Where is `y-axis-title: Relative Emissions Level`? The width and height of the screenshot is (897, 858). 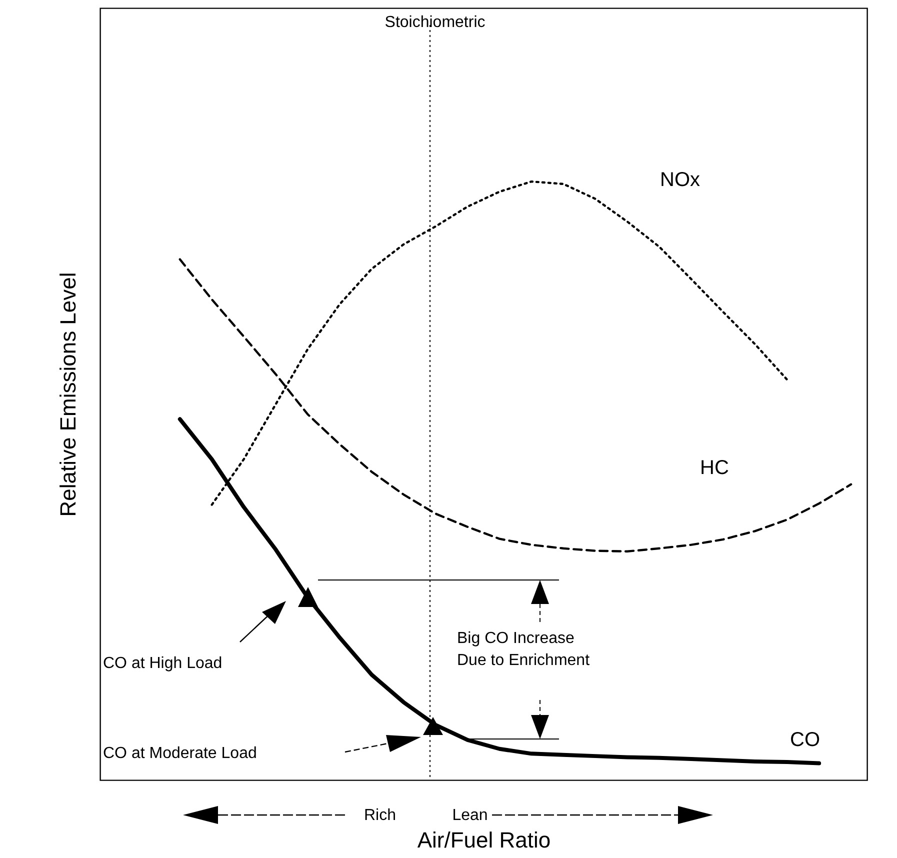
y-axis-title: Relative Emissions Level is located at coordinates (68, 394).